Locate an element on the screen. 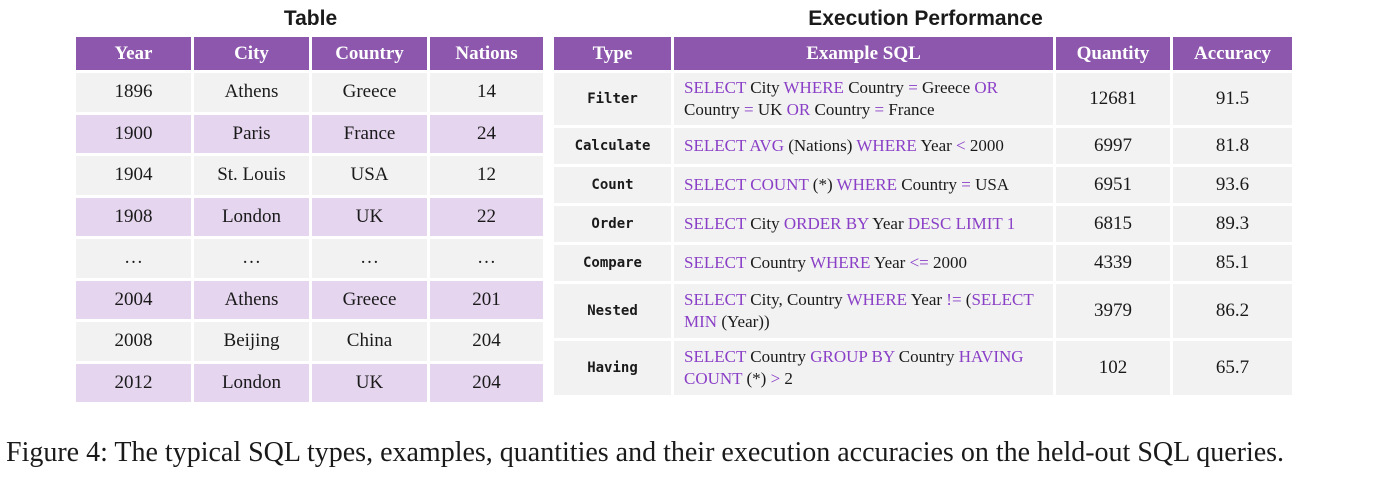  sql-keyword: SELECT COUNT is located at coordinates (746, 184).